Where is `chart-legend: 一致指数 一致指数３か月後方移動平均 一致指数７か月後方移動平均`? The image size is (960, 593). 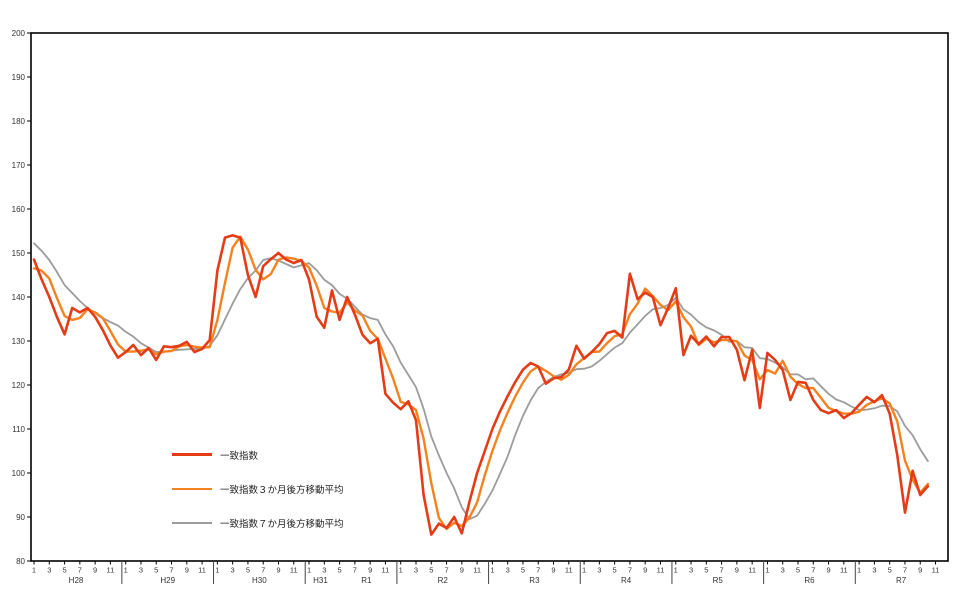 chart-legend: 一致指数 一致指数３か月後方移動平均 一致指数７か月後方移動平均 is located at coordinates (258, 489).